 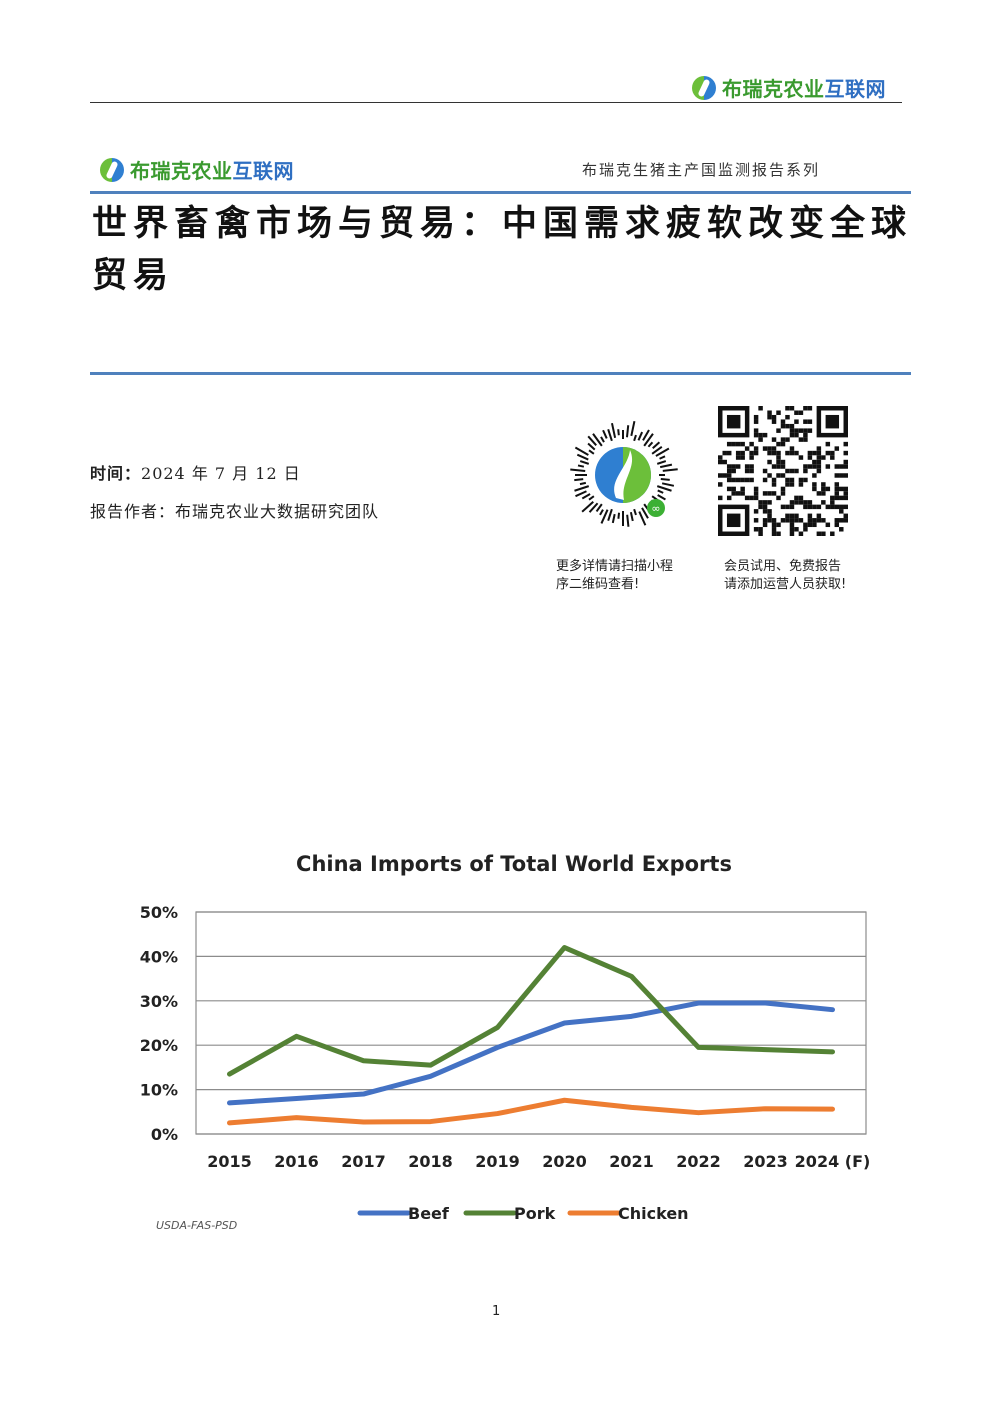 What do you see at coordinates (181, 171) in the screenshot?
I see `cover-brand-green: 布瑞克农业` at bounding box center [181, 171].